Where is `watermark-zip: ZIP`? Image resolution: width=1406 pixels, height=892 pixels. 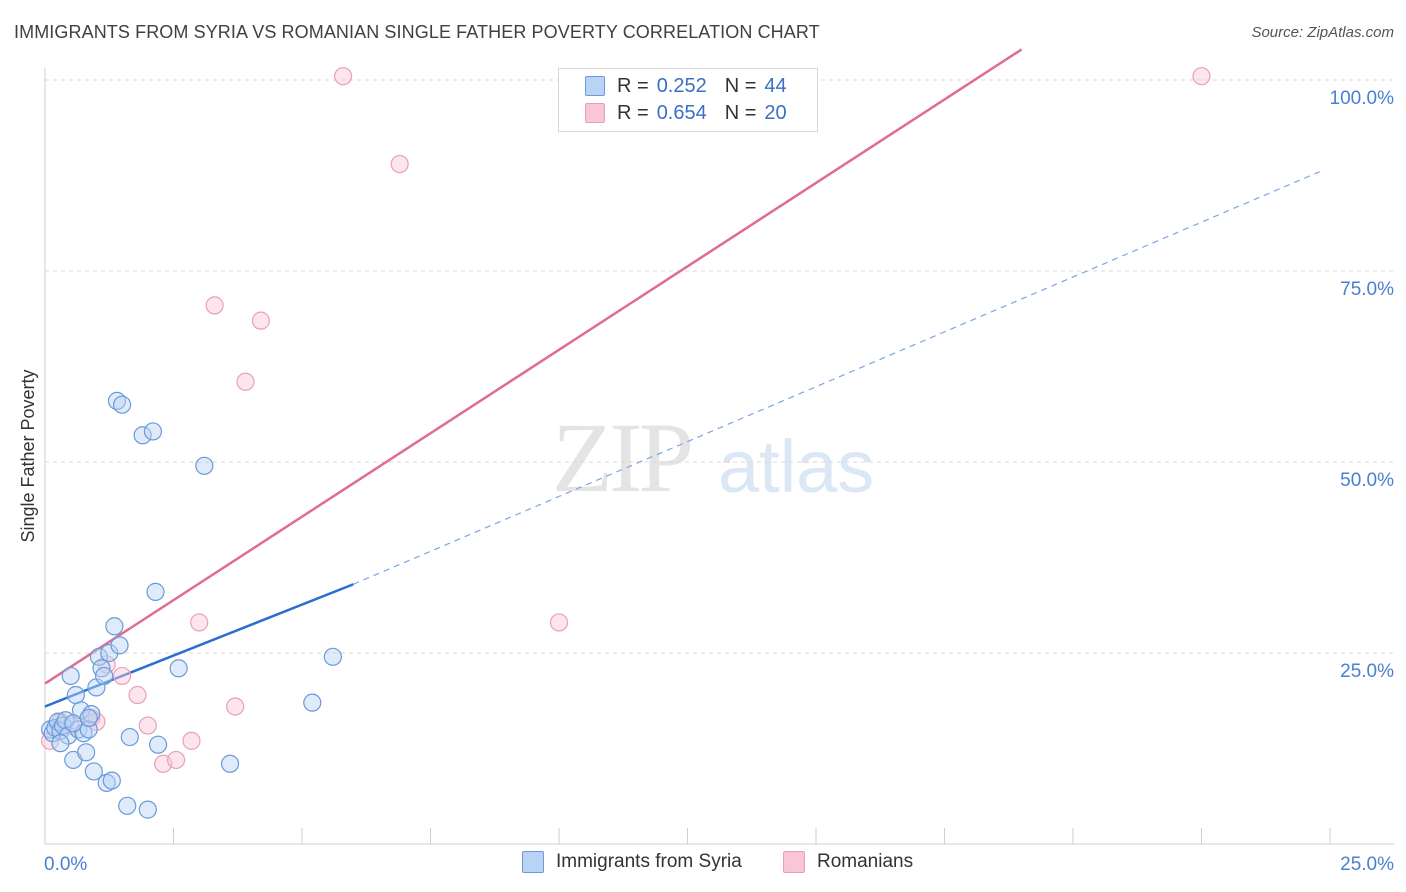 watermark-zip: ZIP is located at coordinates (623, 457).